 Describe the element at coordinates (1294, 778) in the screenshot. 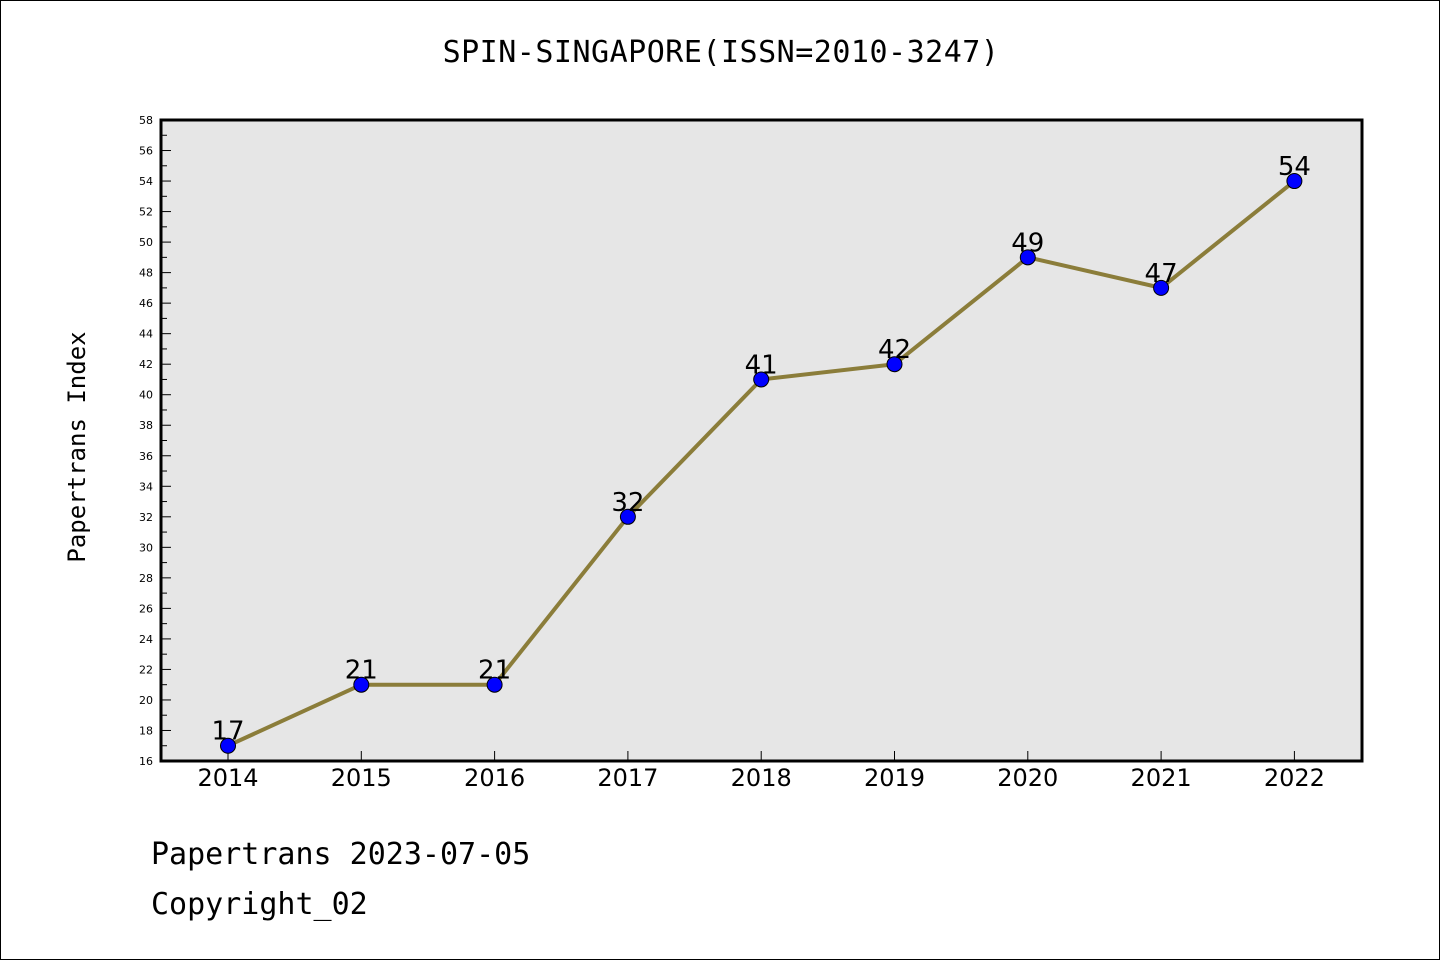

I see `x-tick-label: 2022` at that location.